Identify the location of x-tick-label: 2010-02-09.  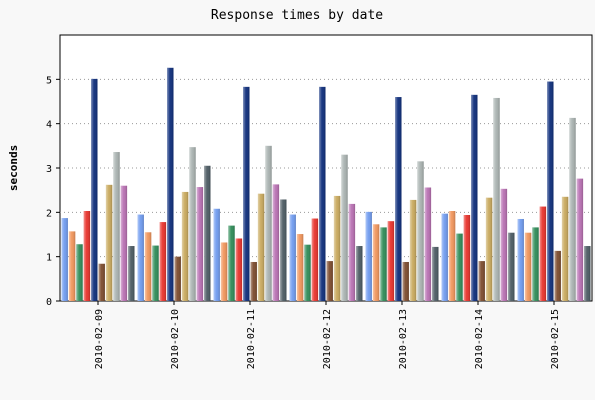
(99, 339).